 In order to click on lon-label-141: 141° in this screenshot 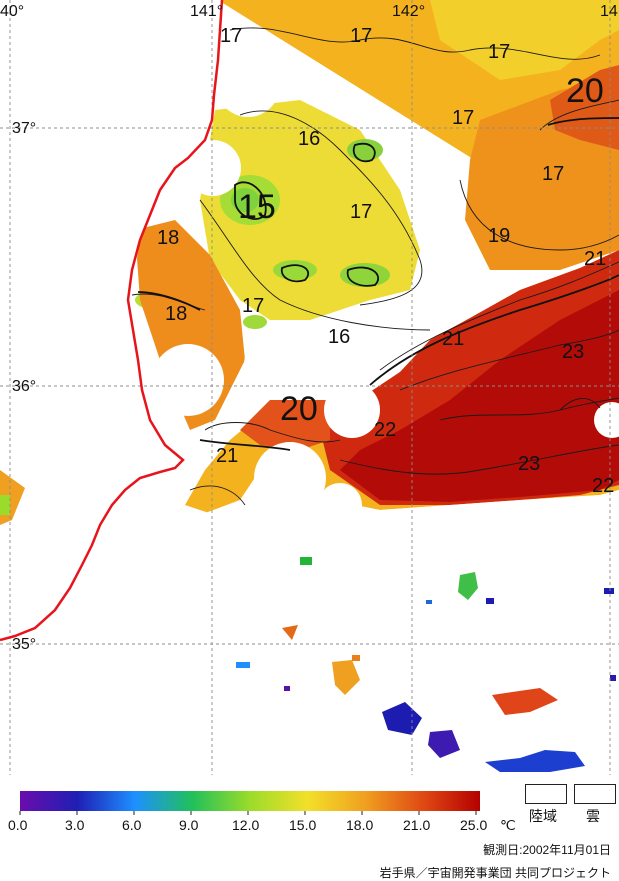, I will do `click(206, 11)`.